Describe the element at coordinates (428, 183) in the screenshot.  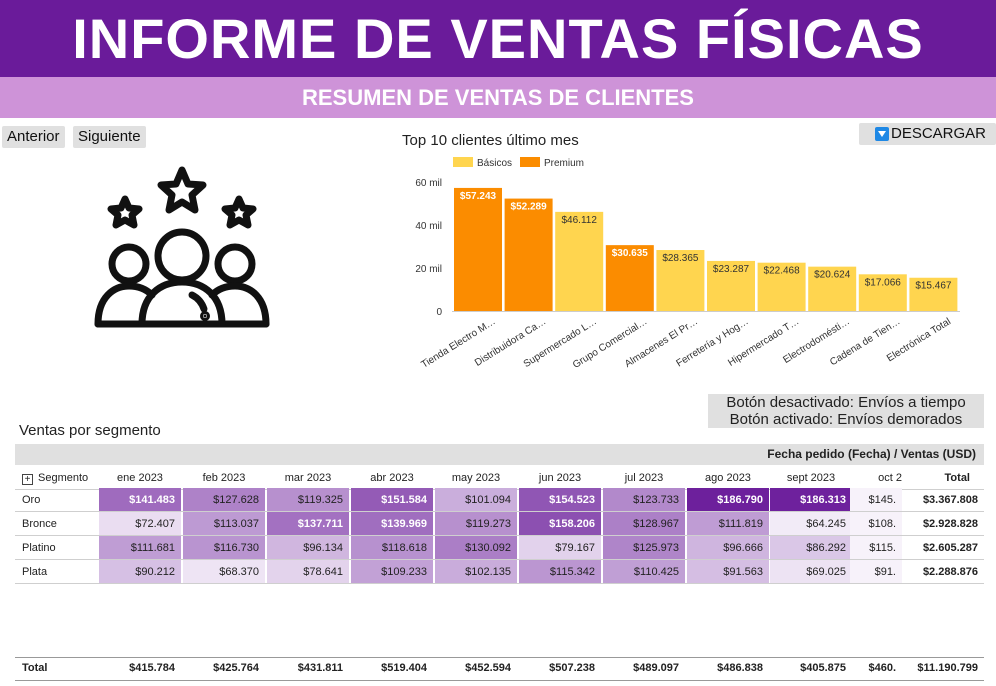
I see `y-tick-label-3: 60 mil` at that location.